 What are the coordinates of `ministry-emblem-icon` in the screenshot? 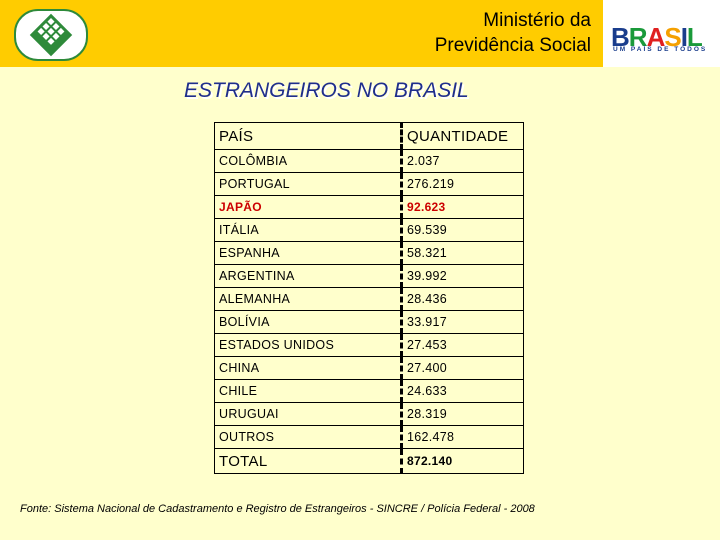 It's located at (51, 35).